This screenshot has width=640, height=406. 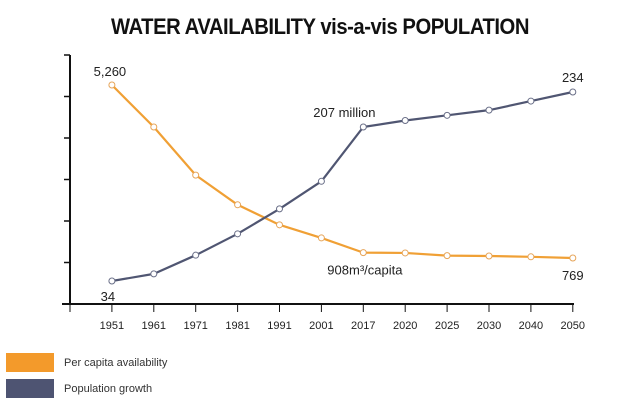 I want to click on chart-title: WATER AVAILABILITY vis-a-vis POPULATION, so click(x=319, y=26).